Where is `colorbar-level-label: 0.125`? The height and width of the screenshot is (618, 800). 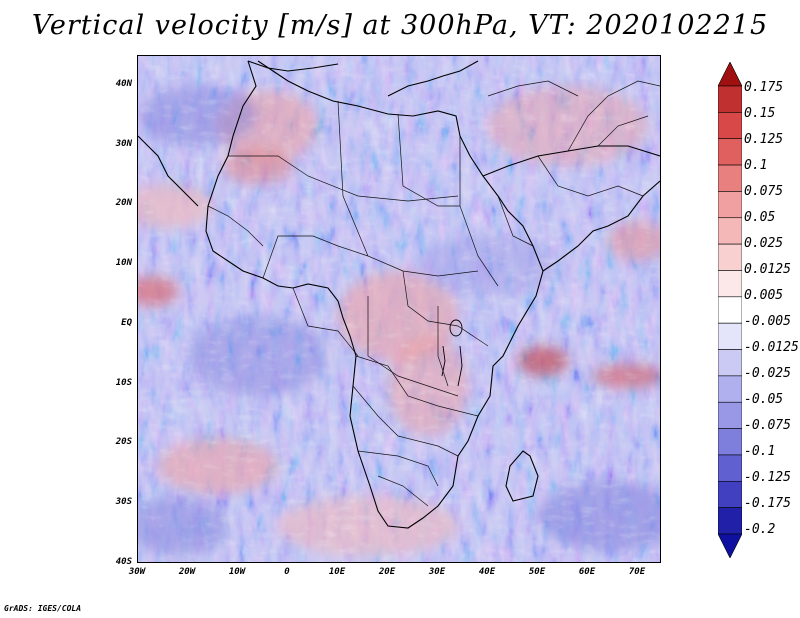 colorbar-level-label: 0.125 is located at coordinates (764, 139).